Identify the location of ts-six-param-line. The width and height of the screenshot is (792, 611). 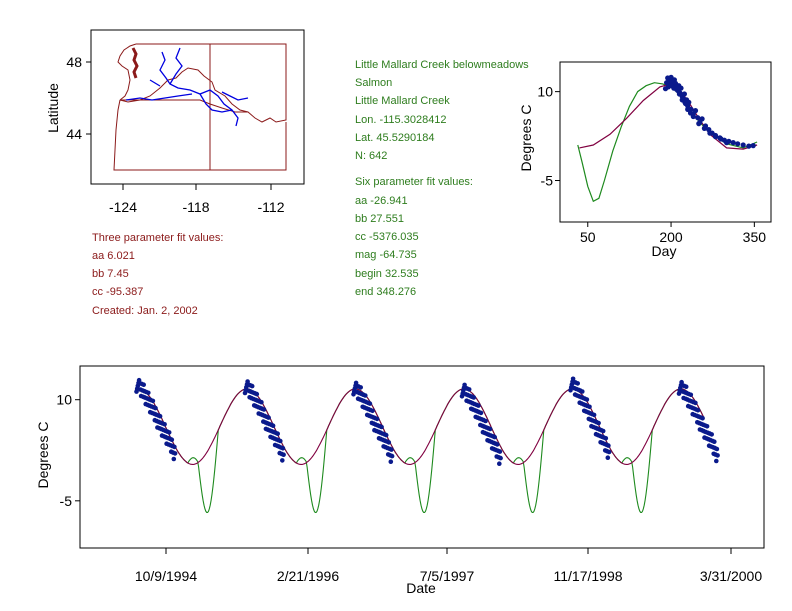
(419, 451).